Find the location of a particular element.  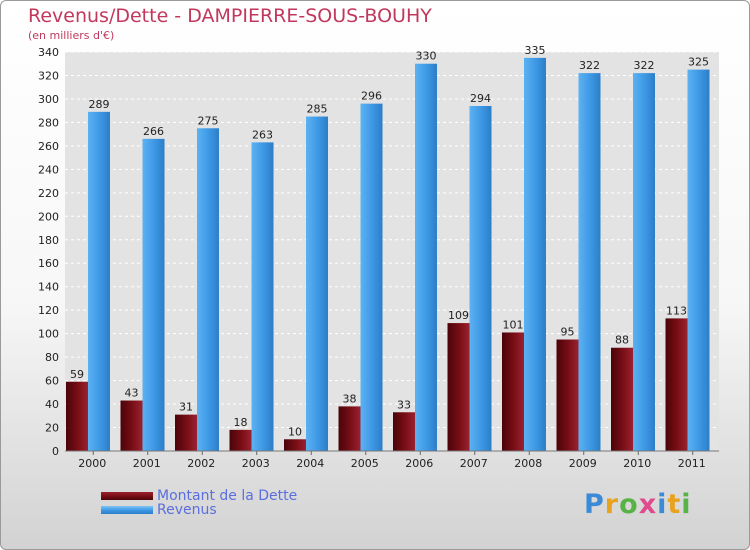

legend-swatch-revenus is located at coordinates (127, 510).